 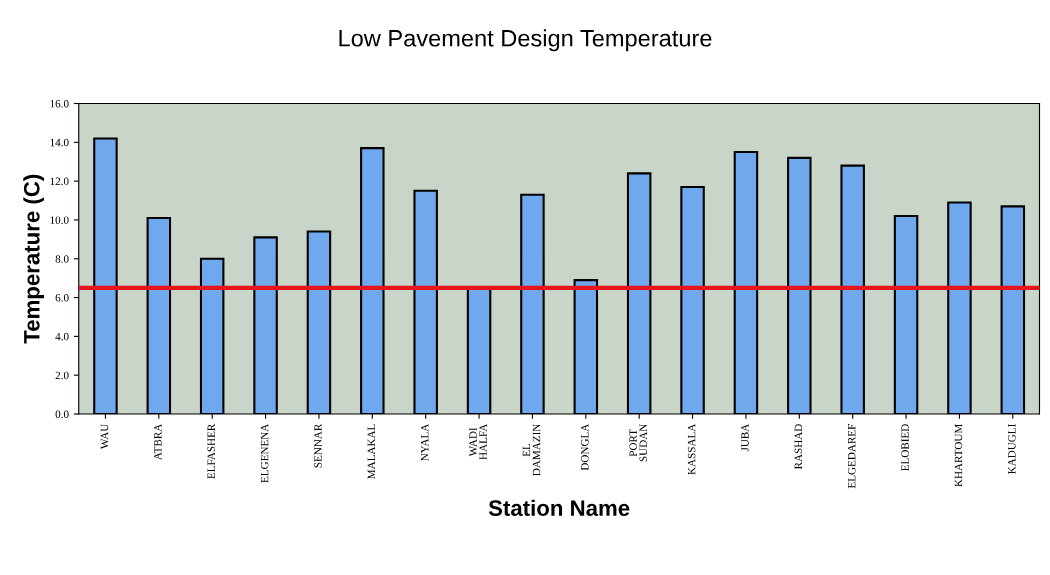 What do you see at coordinates (59, 142) in the screenshot?
I see `y-tick-label: 14.0` at bounding box center [59, 142].